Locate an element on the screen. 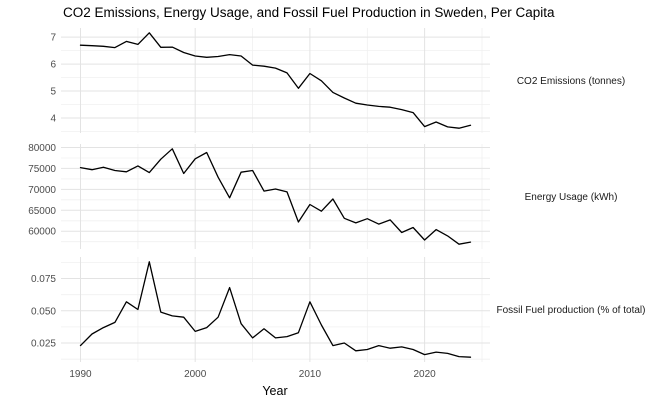  facet-strip-label: Fossil Fuel production (% of total) is located at coordinates (571, 310).